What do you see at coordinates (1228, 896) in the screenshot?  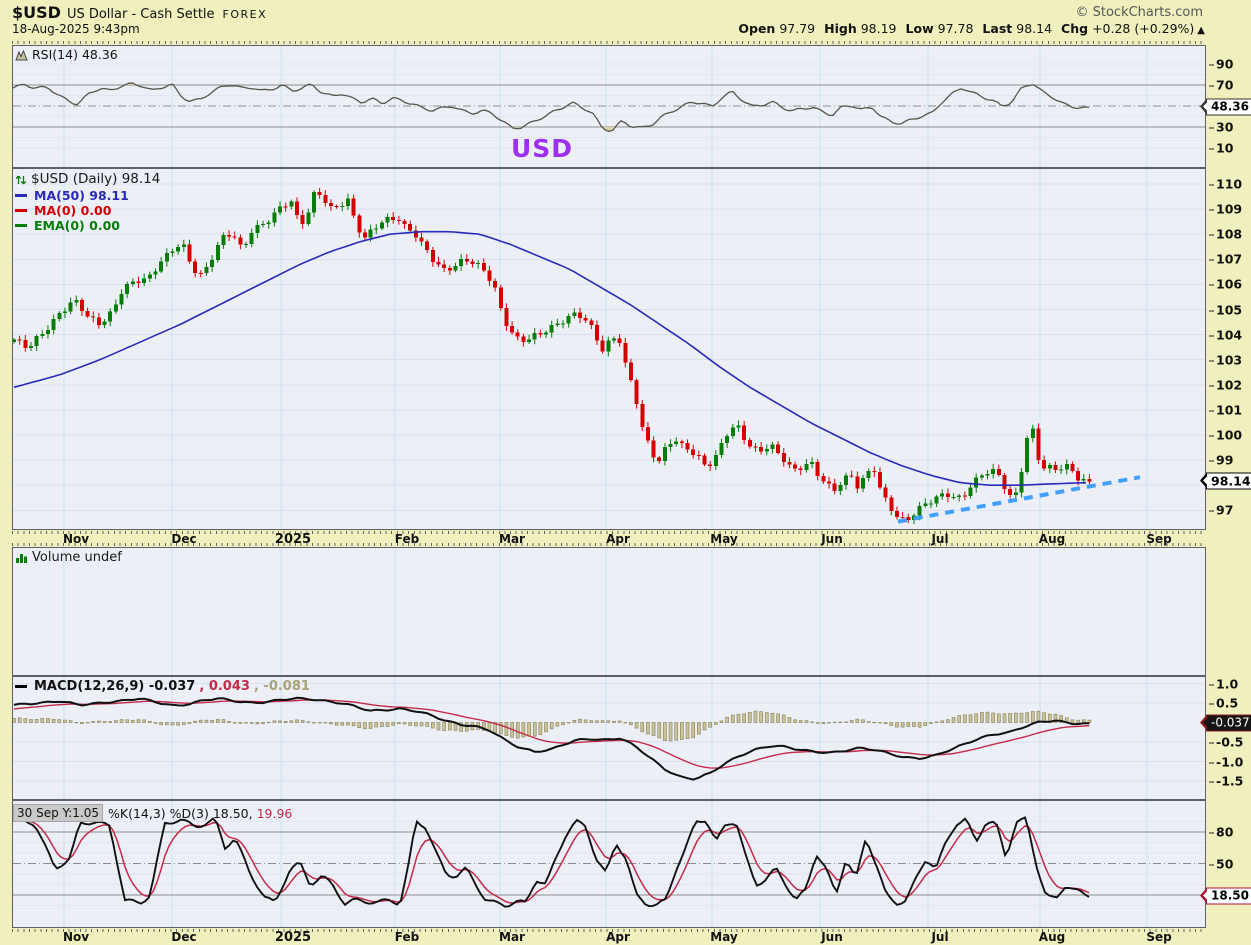 I see `stoch-value-callout: 18.50` at bounding box center [1228, 896].